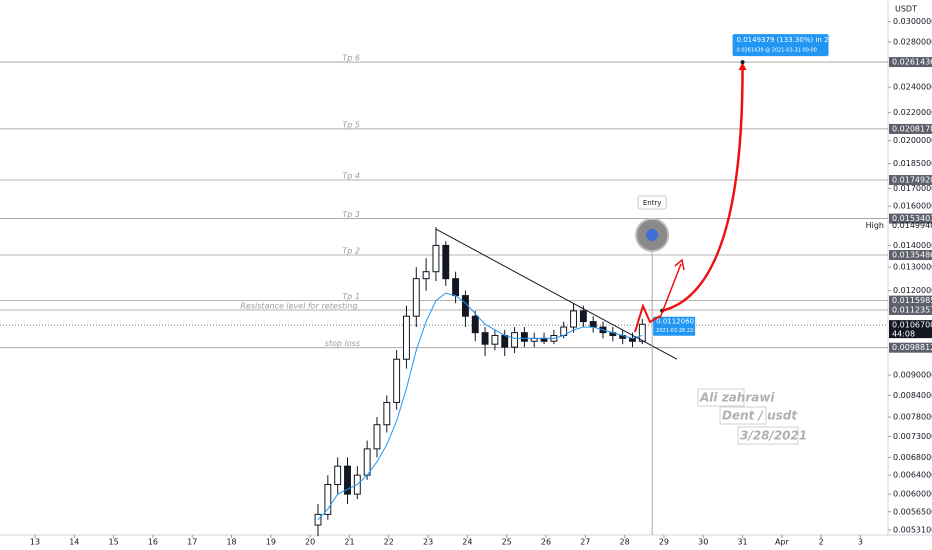  I want to click on price-tag-label: 0.0135486, so click(912, 255).